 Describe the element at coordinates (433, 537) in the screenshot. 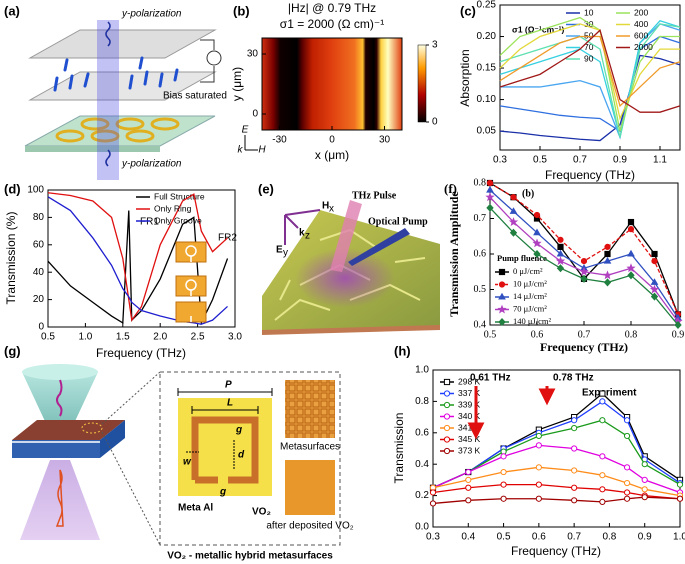

I see `x-tick-label: 0.3` at that location.